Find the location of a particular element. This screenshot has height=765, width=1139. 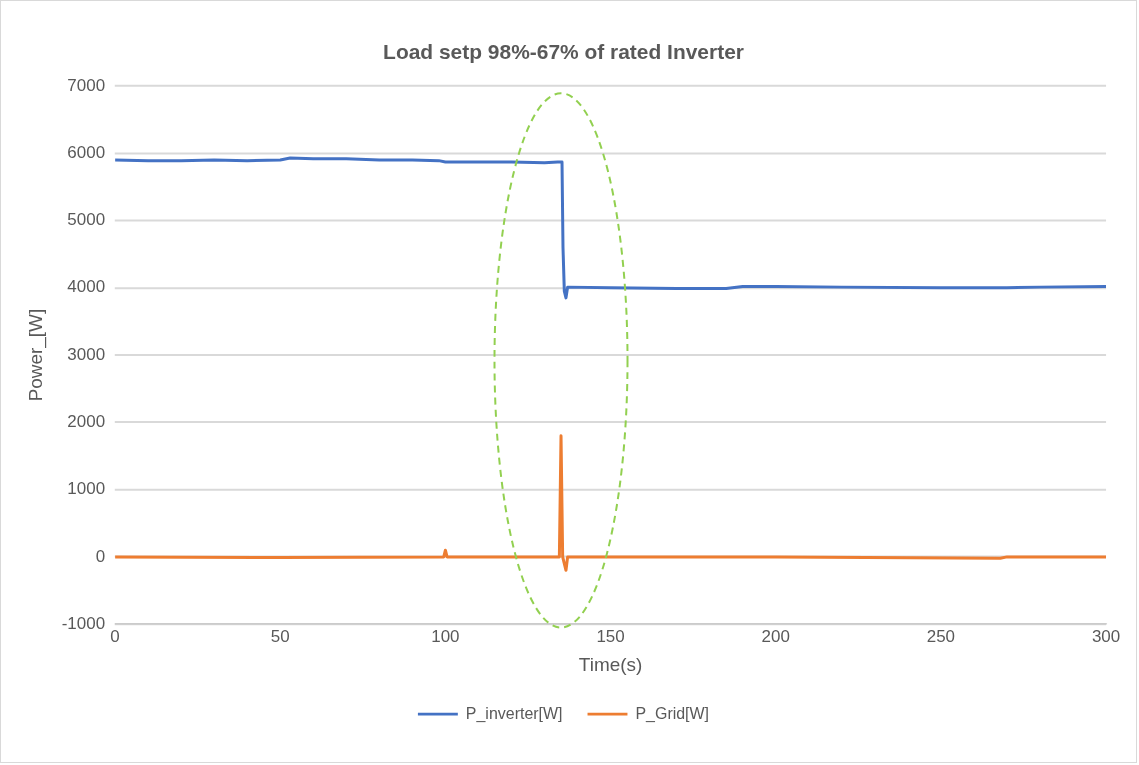

y-tick-label: -1000 is located at coordinates (83, 623).